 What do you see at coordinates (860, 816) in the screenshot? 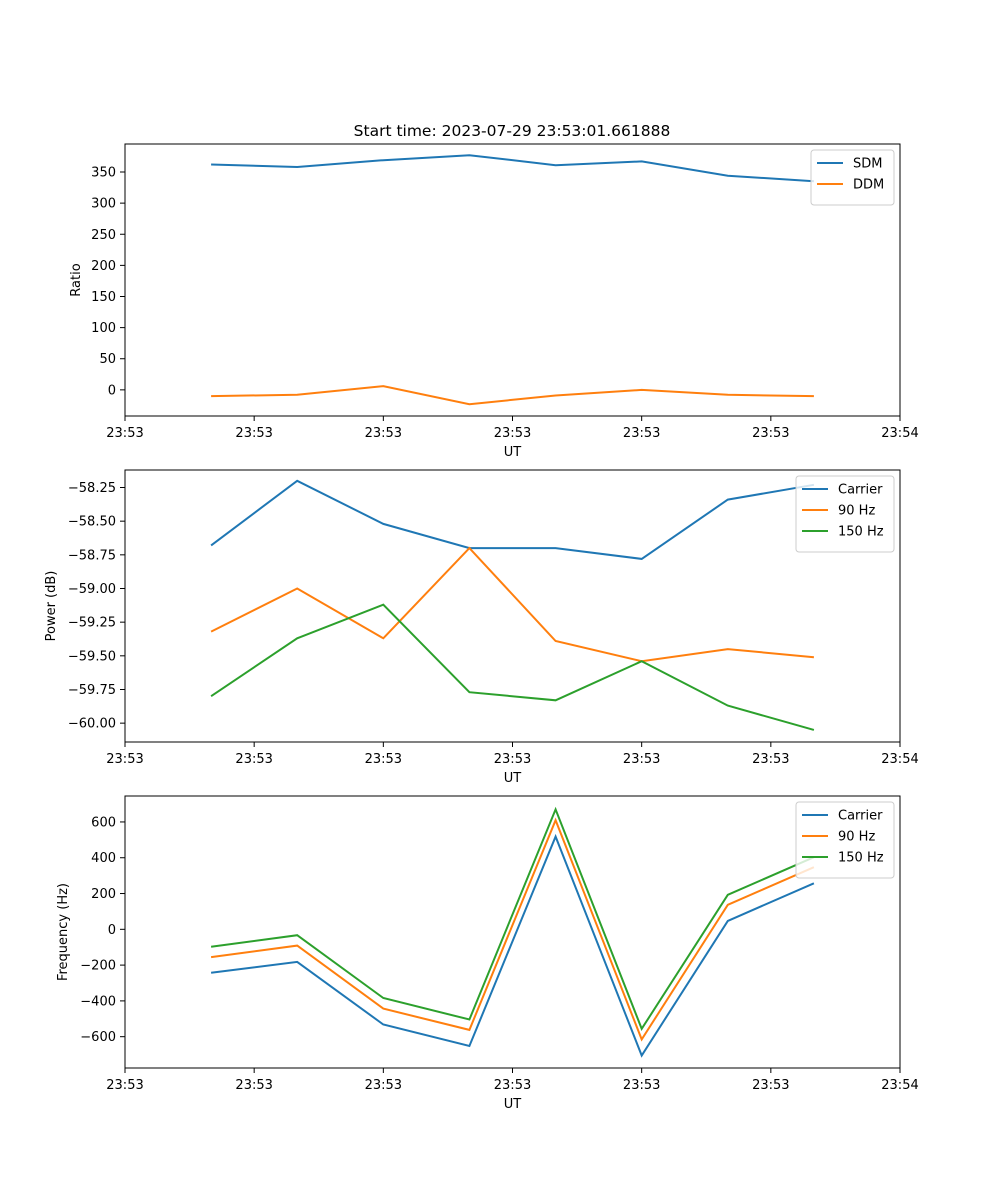
I see `legend-label: Carrier` at bounding box center [860, 816].